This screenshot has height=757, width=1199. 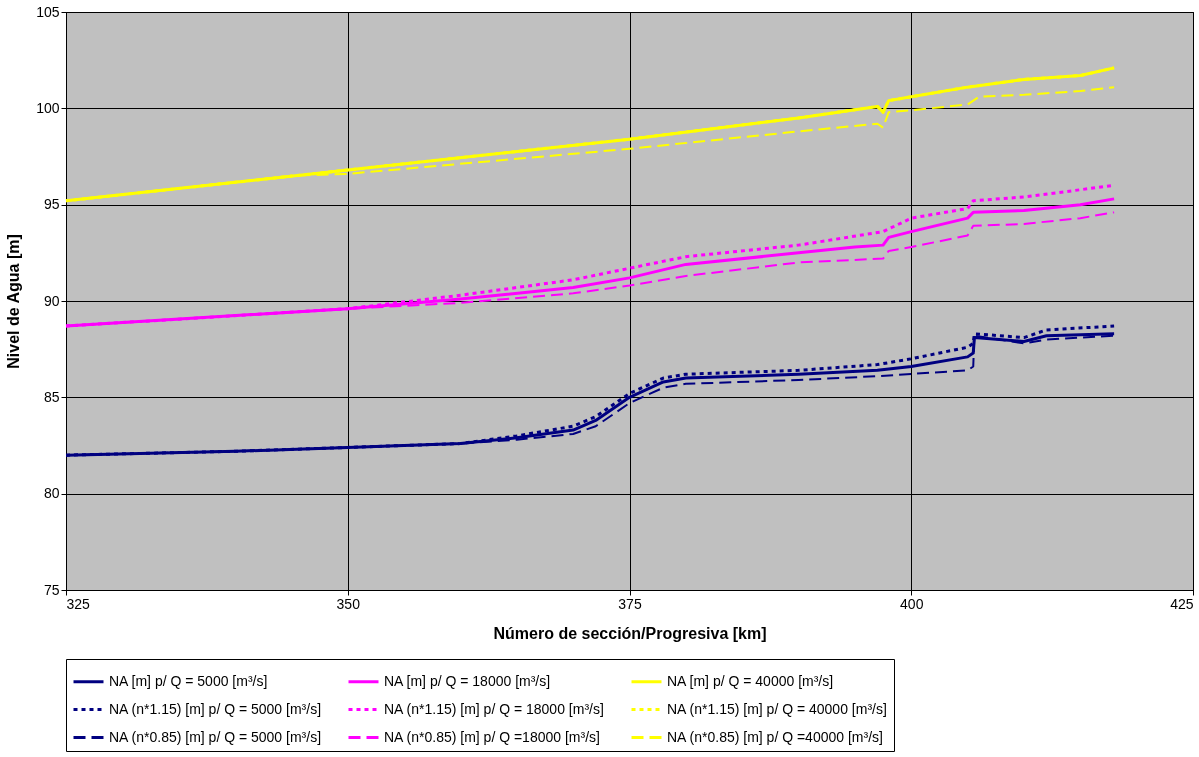 I want to click on x-tick-label: 375, so click(x=630, y=603).